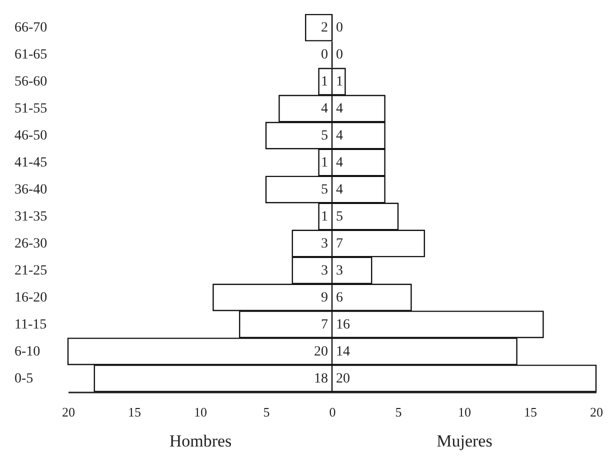 The image size is (613, 458). I want to click on y-tick-label: 16-20, so click(31, 298).